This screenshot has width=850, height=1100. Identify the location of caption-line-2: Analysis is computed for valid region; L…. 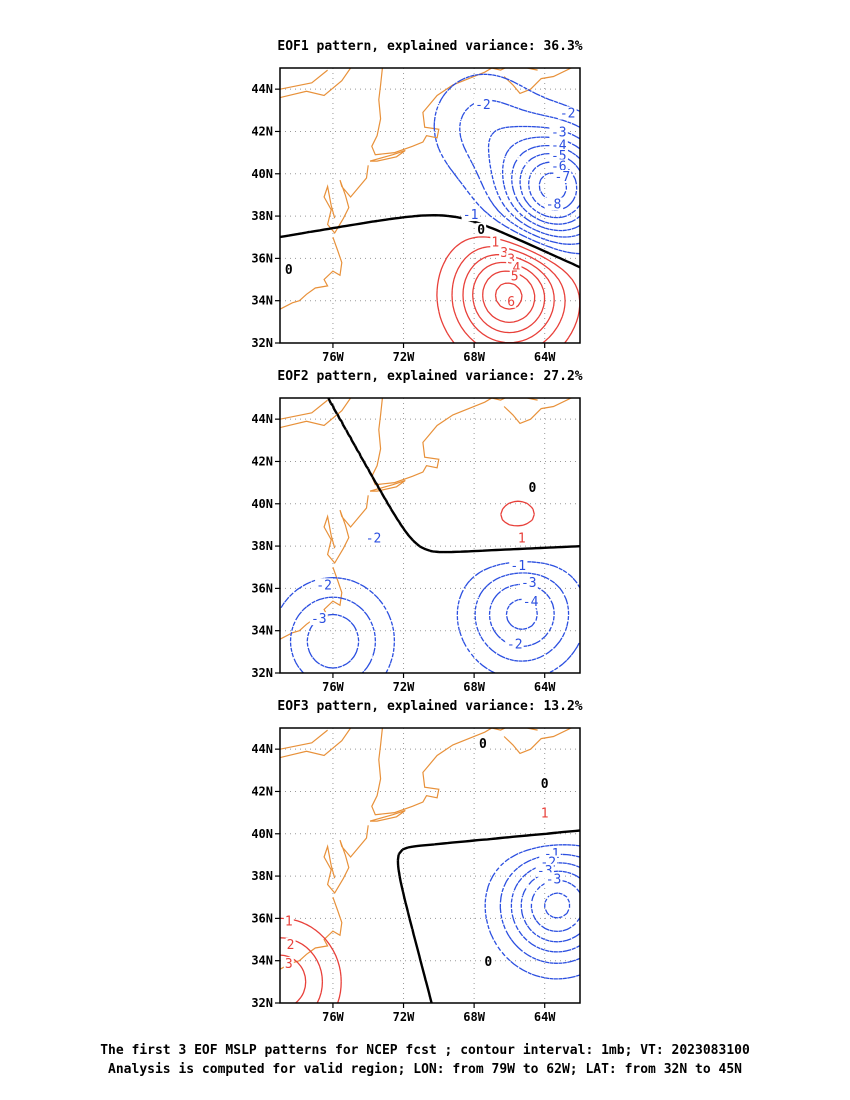
(425, 1069).